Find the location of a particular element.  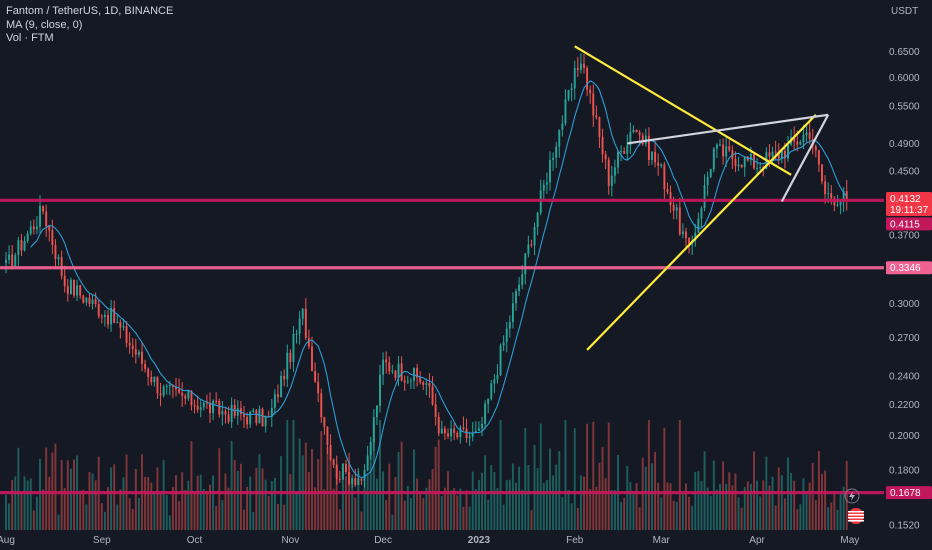

ma-legend-label: MA (9, close, 0) is located at coordinates (44, 24).